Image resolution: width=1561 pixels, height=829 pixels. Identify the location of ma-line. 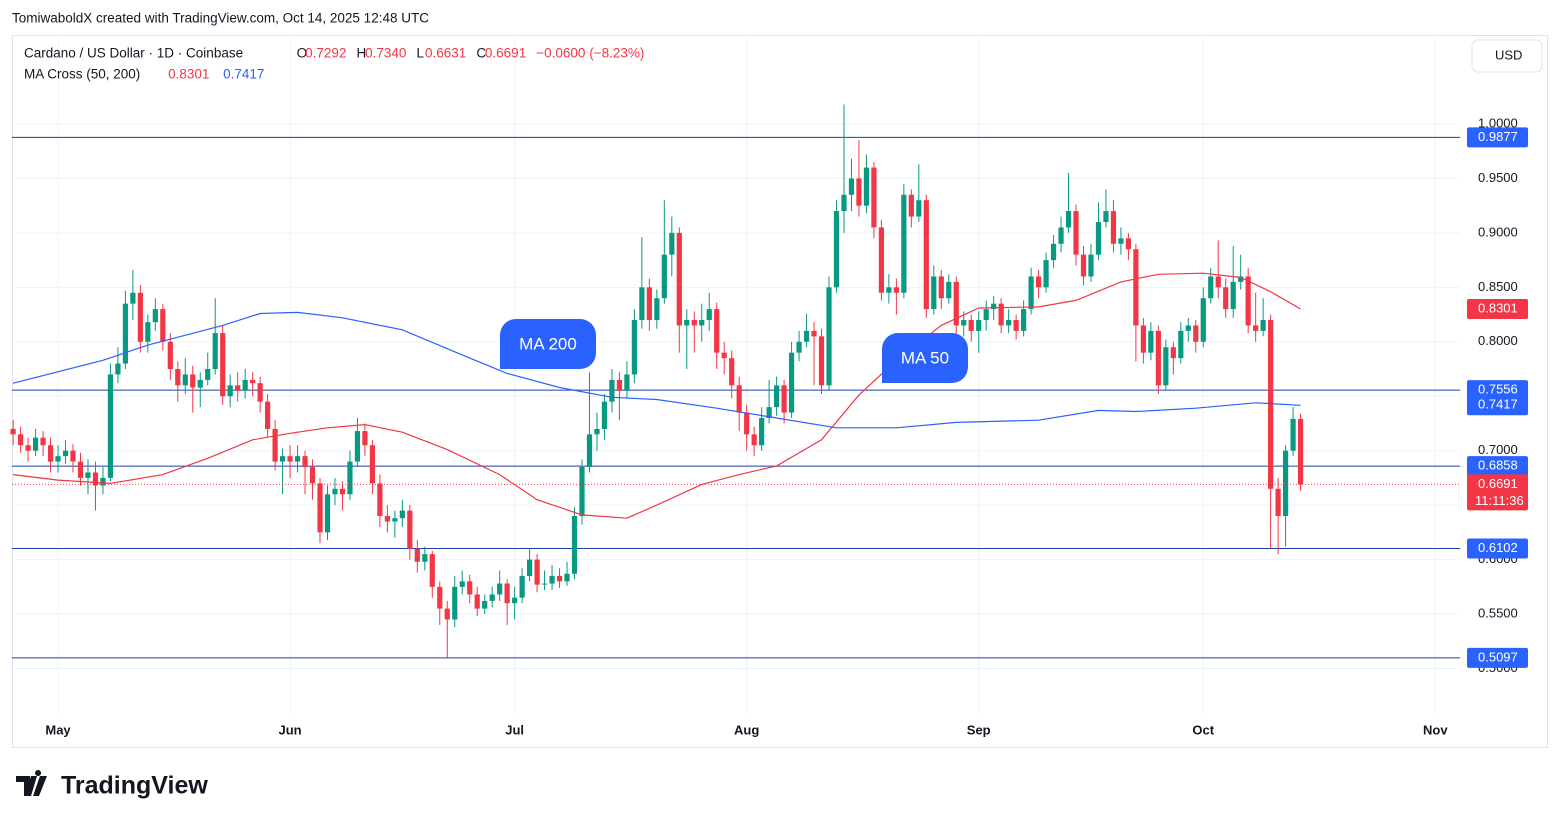
(656, 370).